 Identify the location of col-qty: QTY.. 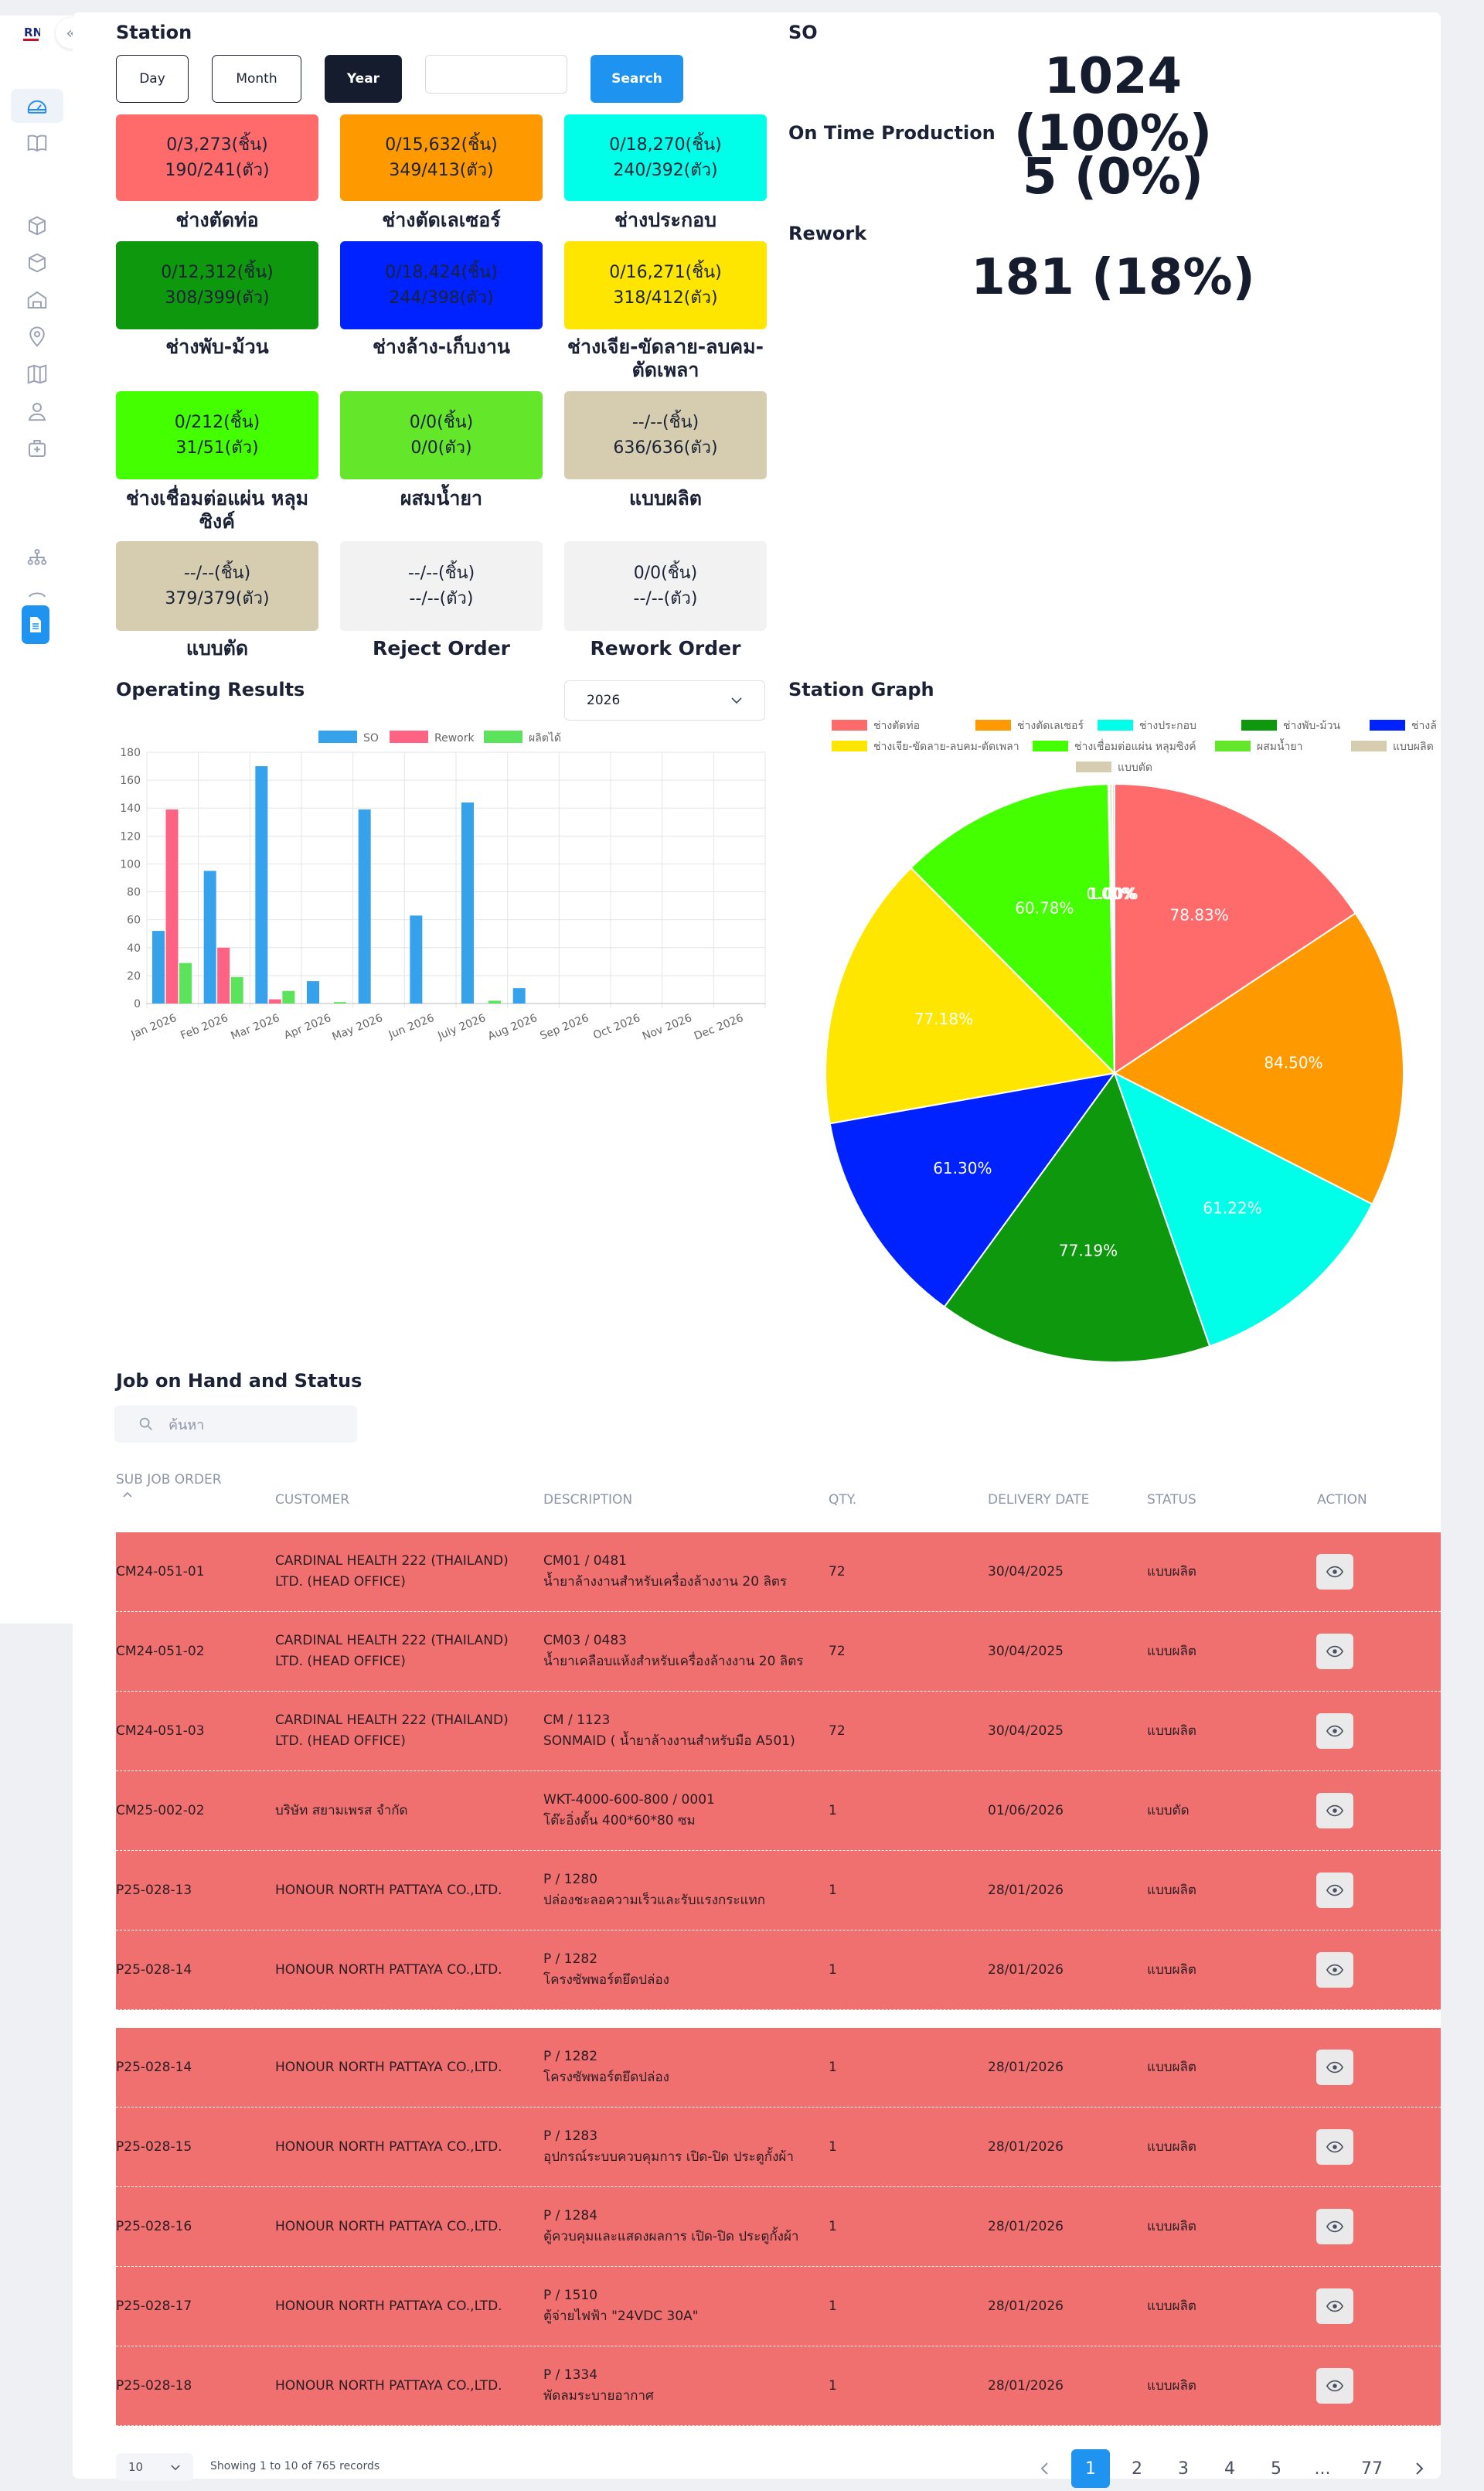
(843, 1500).